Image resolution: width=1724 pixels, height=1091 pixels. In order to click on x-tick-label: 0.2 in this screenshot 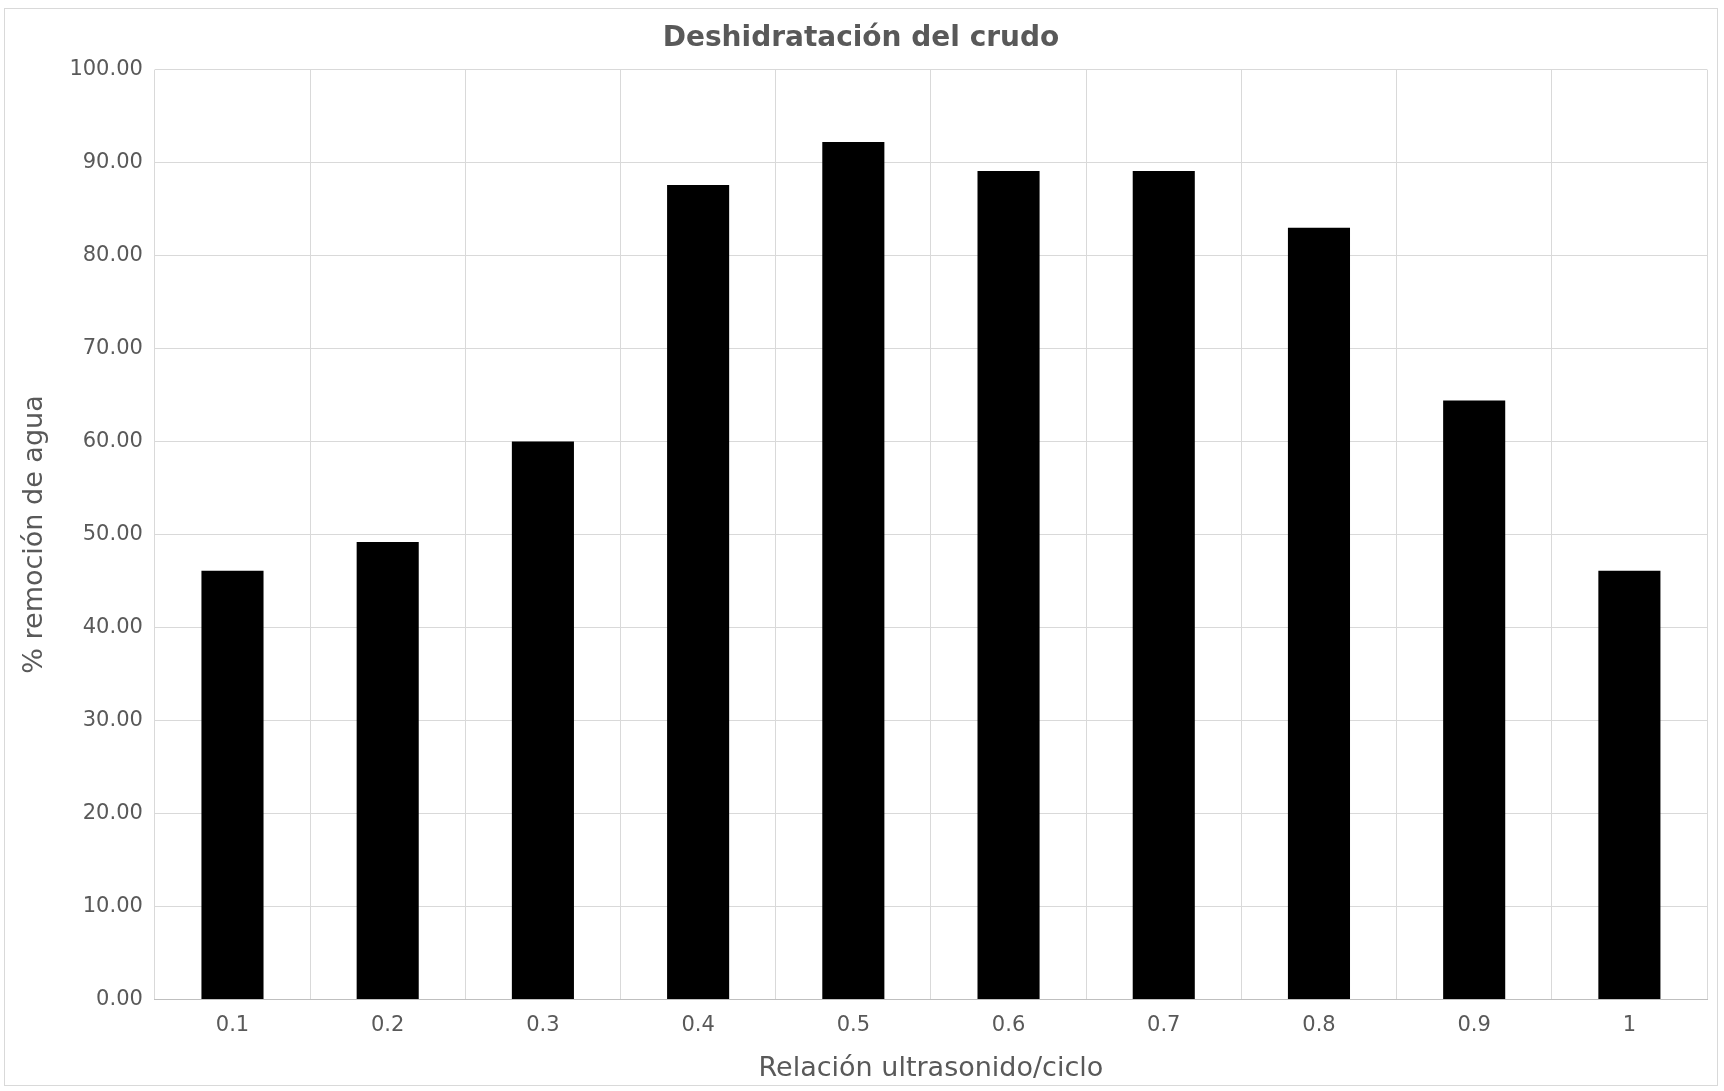, I will do `click(387, 1024)`.